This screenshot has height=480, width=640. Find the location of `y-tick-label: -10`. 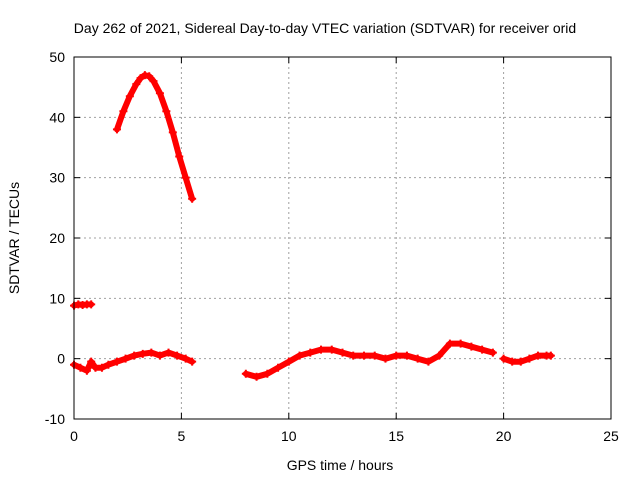

y-tick-label: -10 is located at coordinates (55, 419).